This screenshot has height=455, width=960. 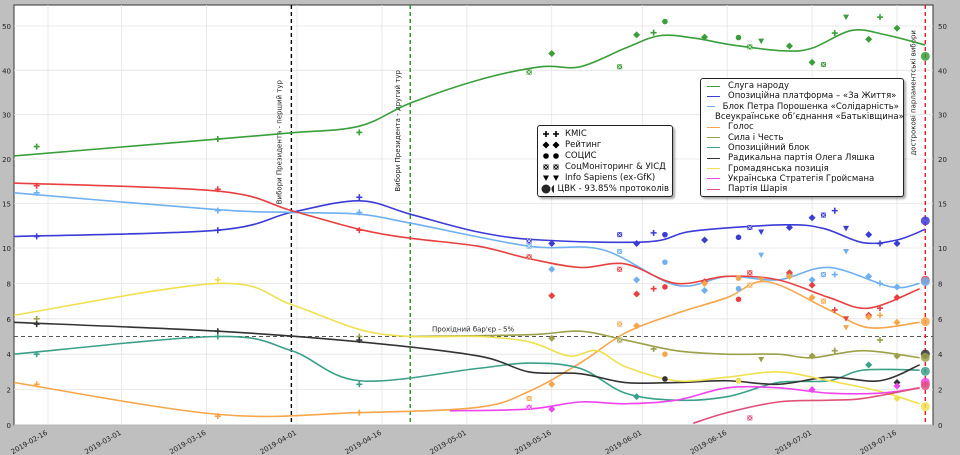 What do you see at coordinates (802, 96) in the screenshot?
I see `legend-entry: Опозиційна платформа – «За Життя»` at bounding box center [802, 96].